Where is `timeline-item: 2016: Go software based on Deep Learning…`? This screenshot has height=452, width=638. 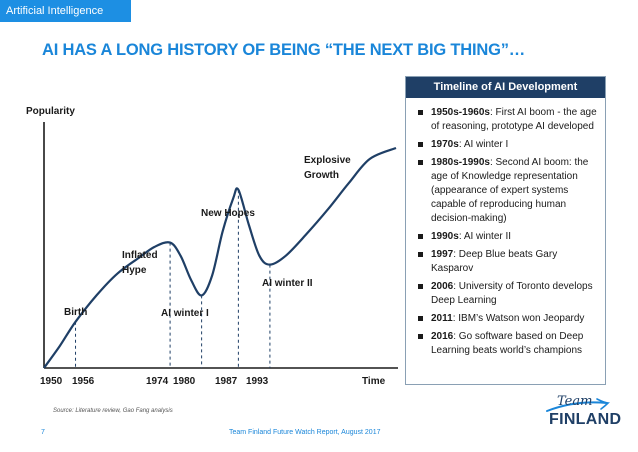
timeline-item: 2016: Go software based on Deep Learning… is located at coordinates (509, 344).